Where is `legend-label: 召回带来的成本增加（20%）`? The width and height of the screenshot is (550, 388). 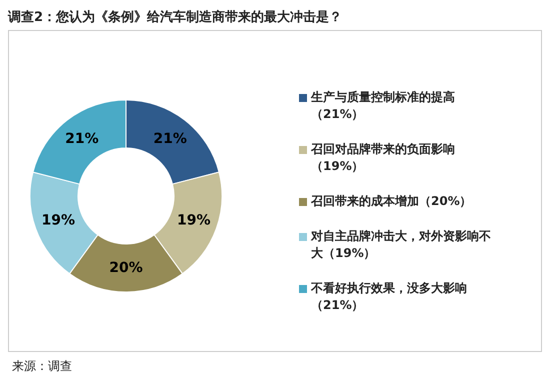 legend-label: 召回带来的成本增加（20%） is located at coordinates (391, 201).